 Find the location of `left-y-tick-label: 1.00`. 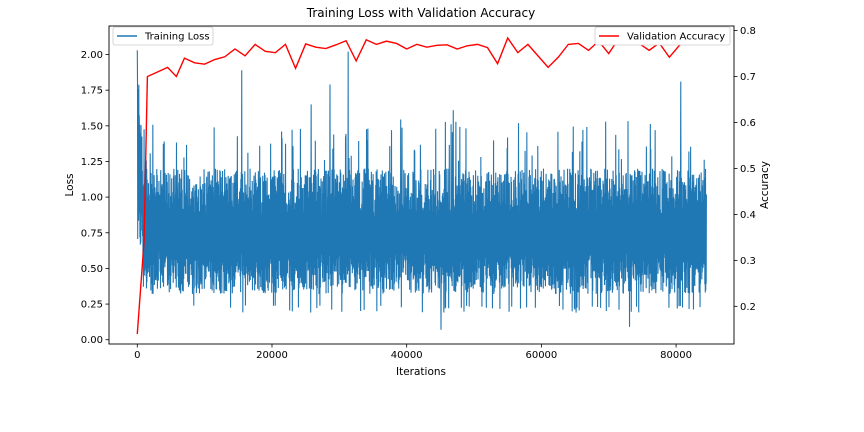

left-y-tick-label: 1.00 is located at coordinates (92, 198).